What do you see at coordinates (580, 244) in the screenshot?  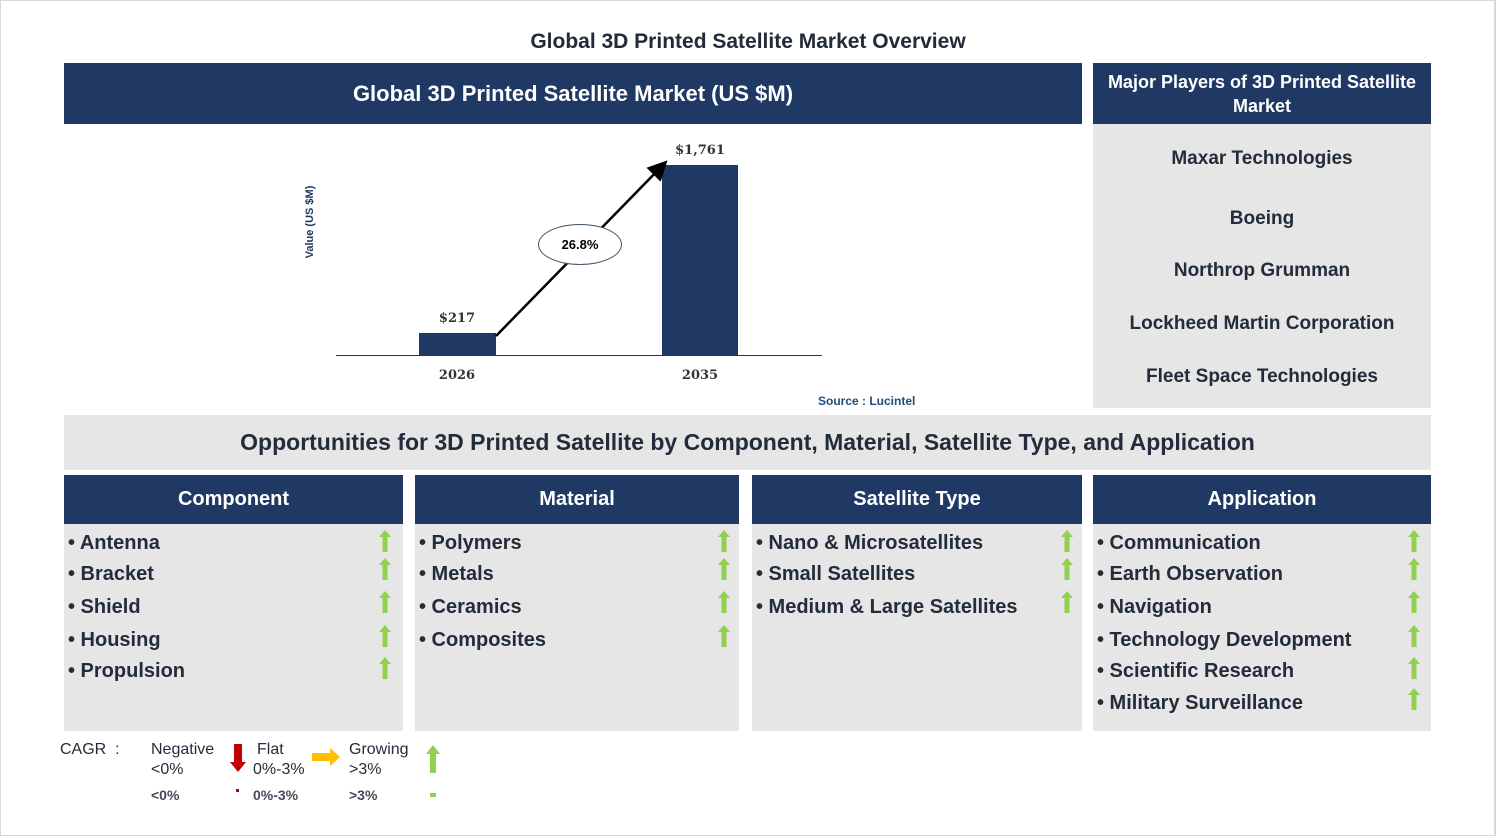 I see `cagr-badge: 26.8%` at bounding box center [580, 244].